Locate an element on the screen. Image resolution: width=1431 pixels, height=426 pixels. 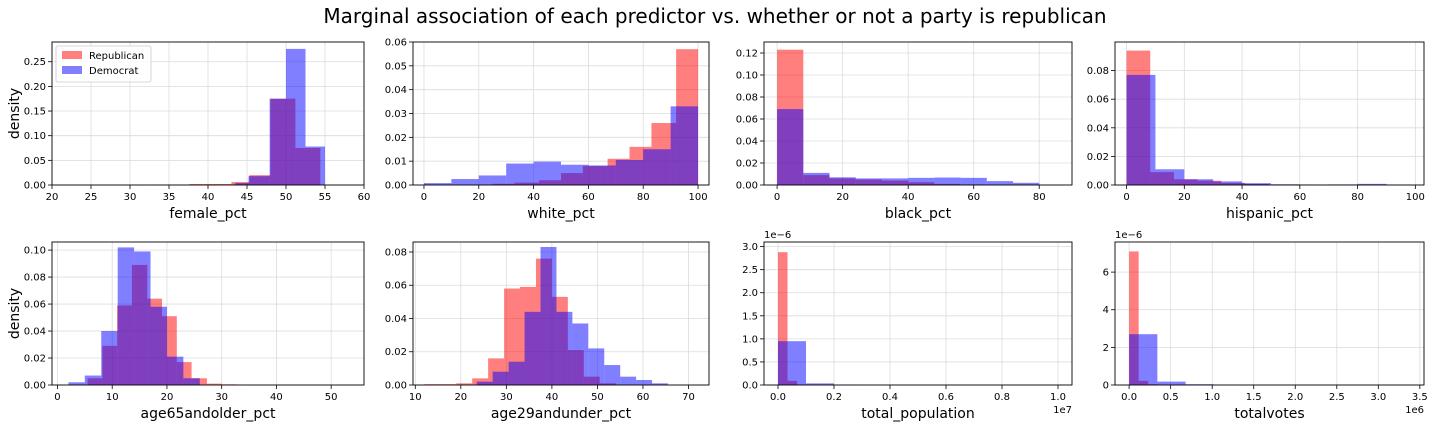
y-tick-label: 0.03 is located at coordinates (396, 114).